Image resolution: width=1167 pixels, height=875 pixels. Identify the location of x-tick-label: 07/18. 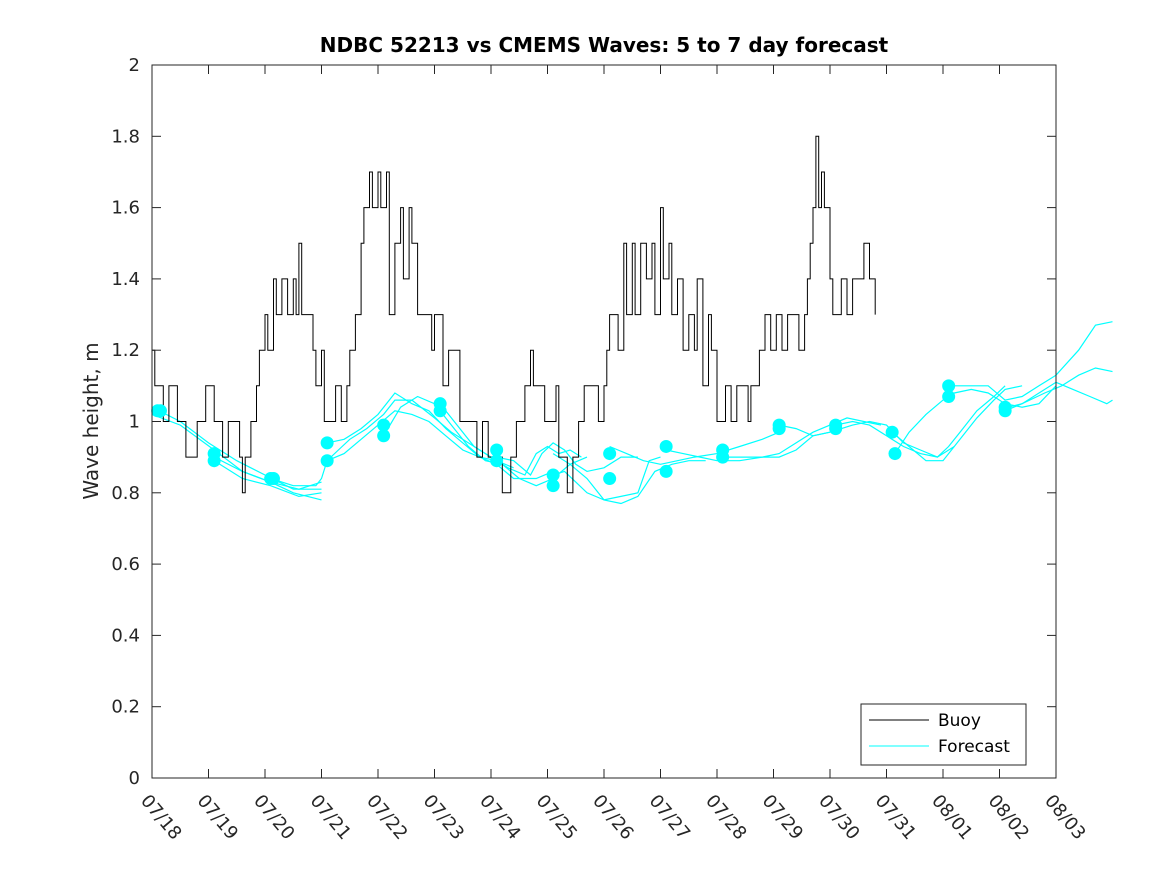
(160, 817).